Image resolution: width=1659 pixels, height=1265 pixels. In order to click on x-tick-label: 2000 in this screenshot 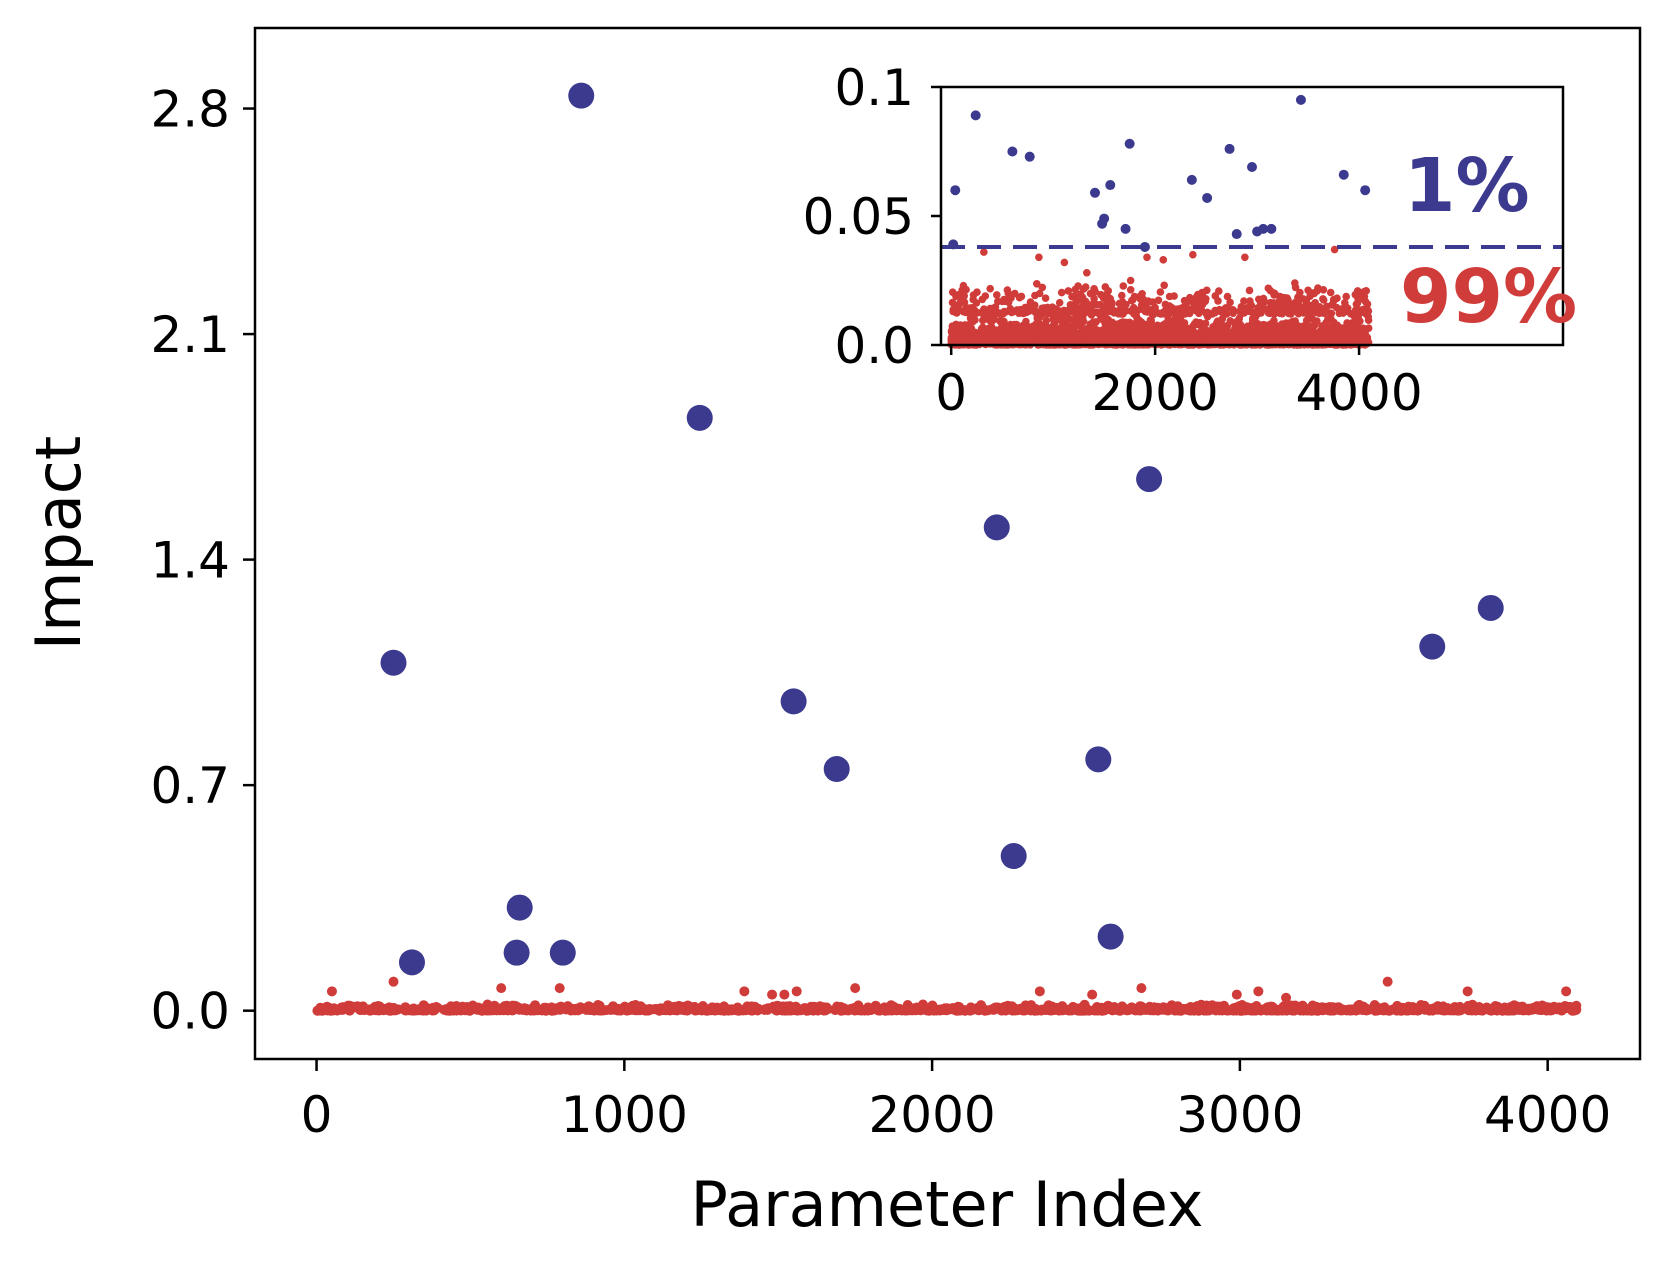, I will do `click(931, 1115)`.